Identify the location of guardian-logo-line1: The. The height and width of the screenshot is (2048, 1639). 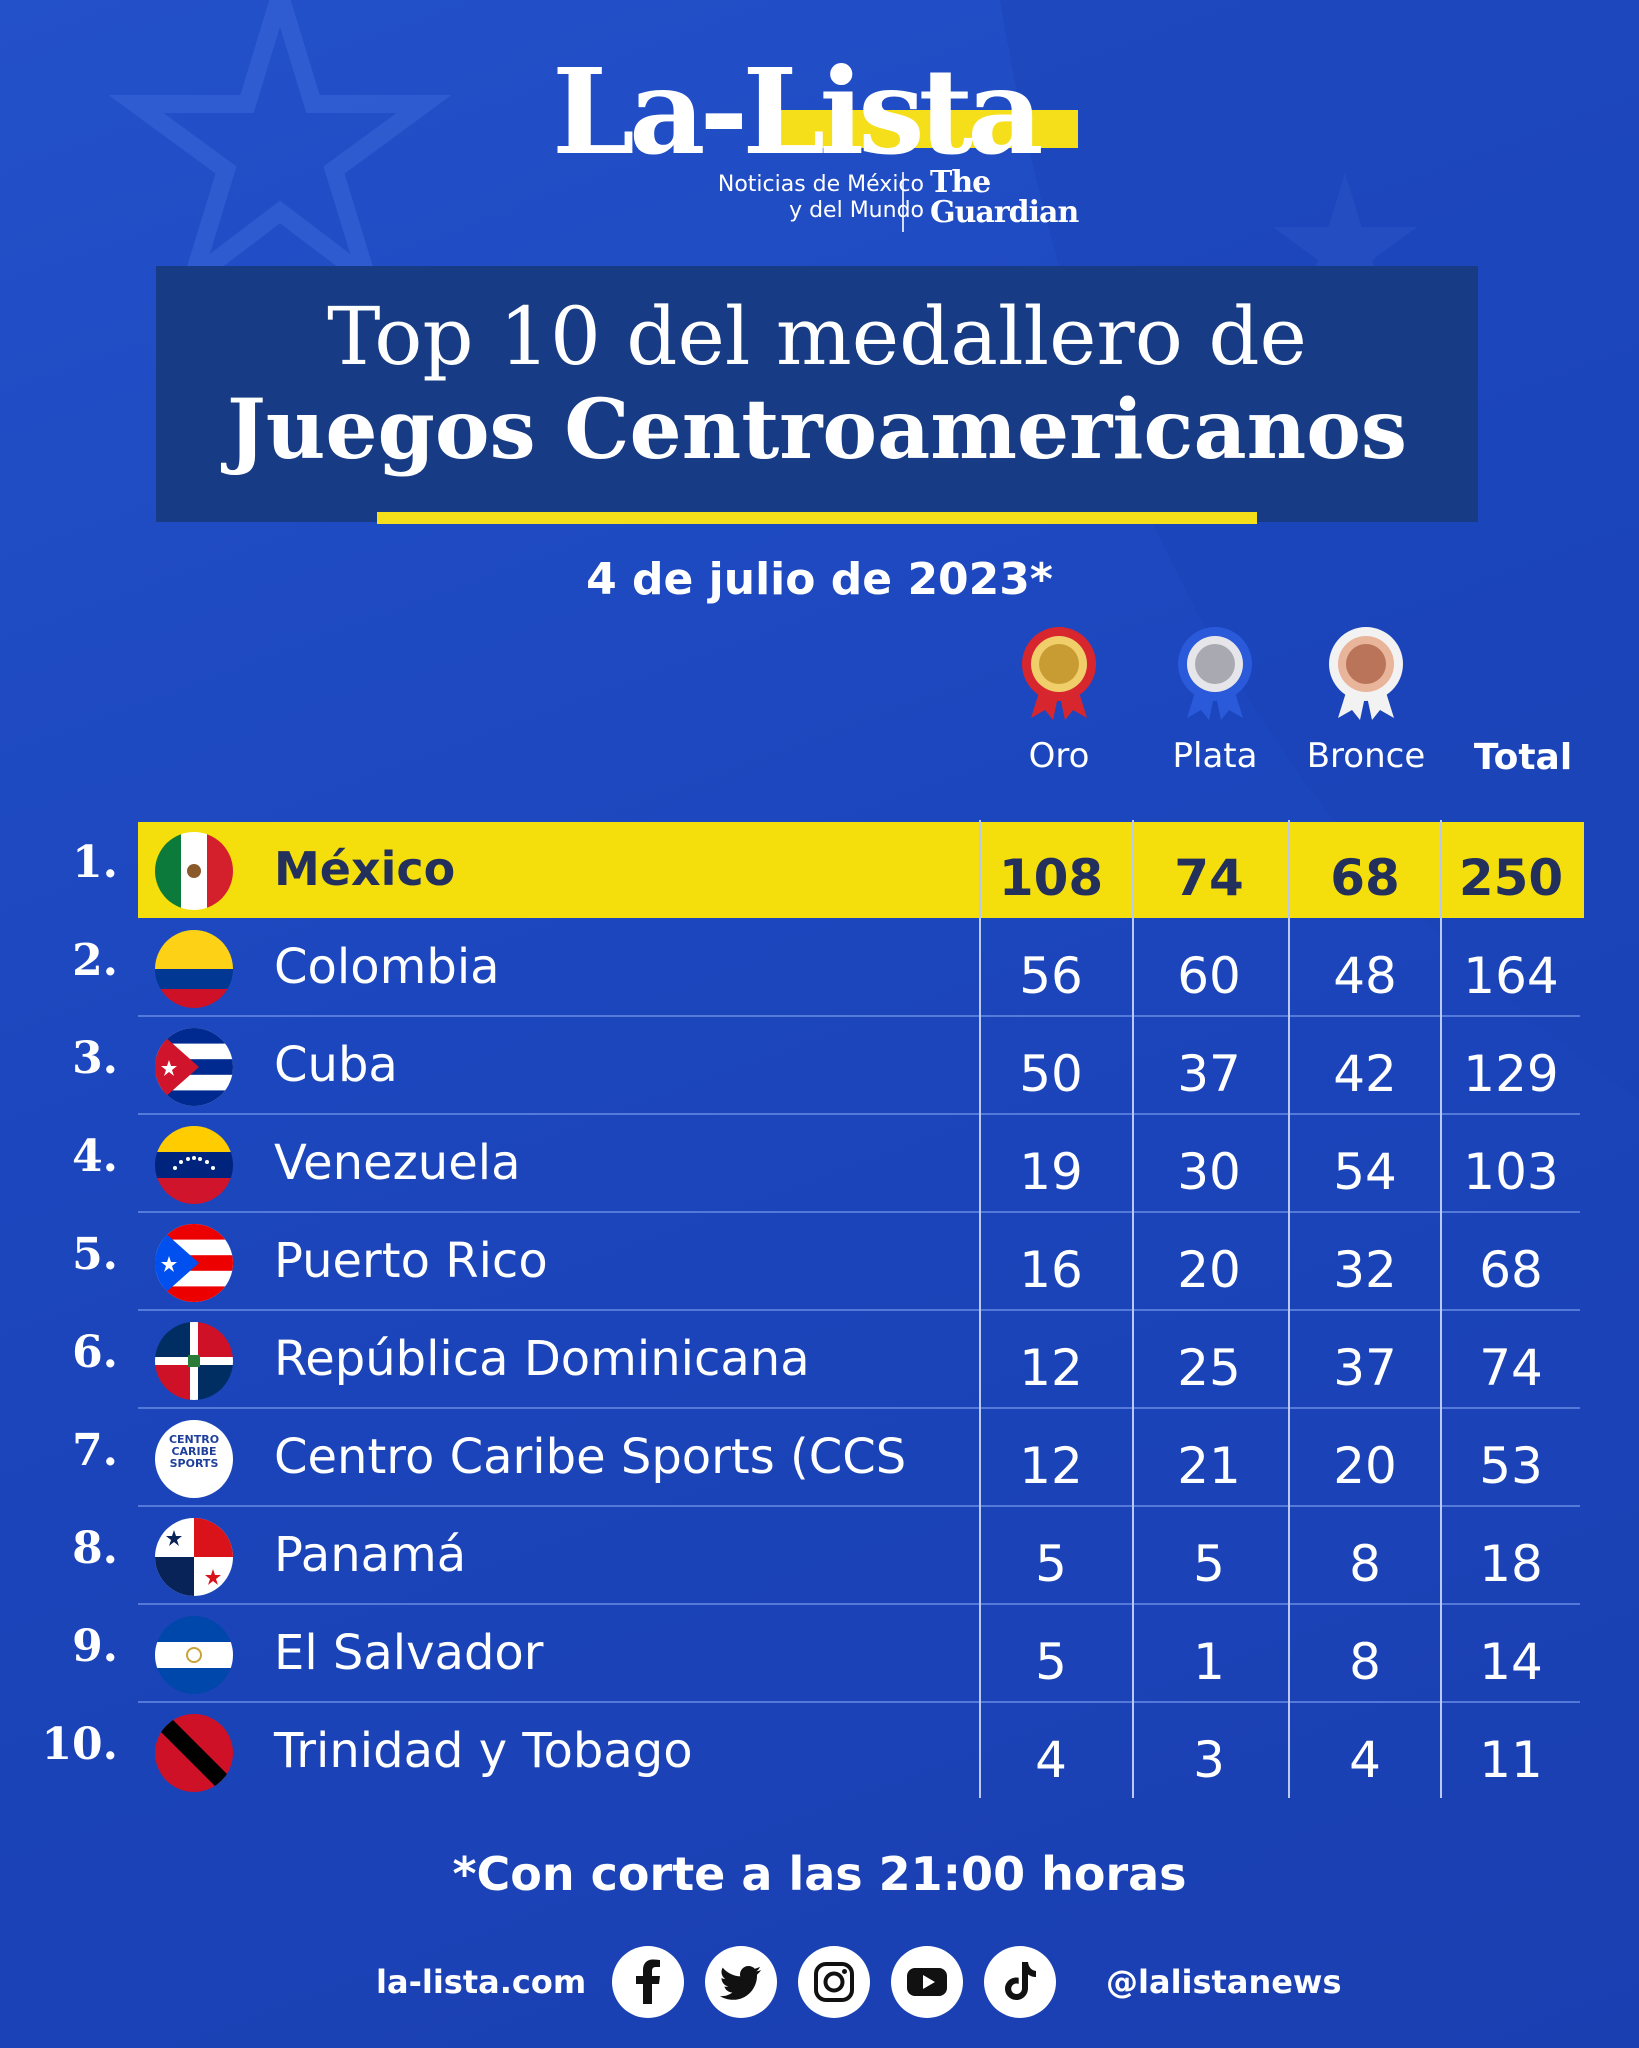
(960, 182).